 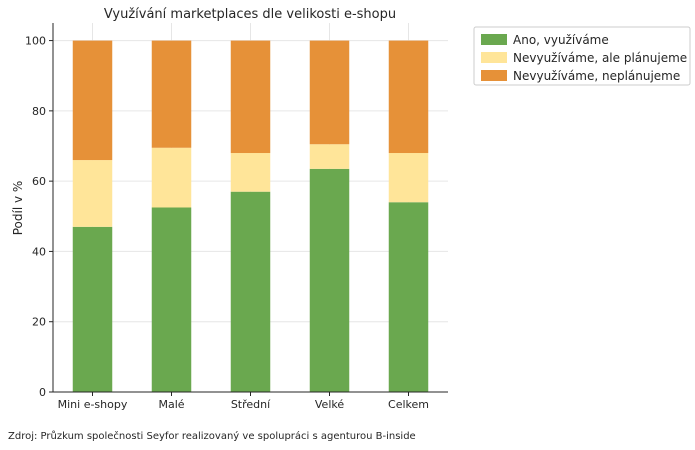 What do you see at coordinates (18, 208) in the screenshot?
I see `y-axis-label: Podíl v %` at bounding box center [18, 208].